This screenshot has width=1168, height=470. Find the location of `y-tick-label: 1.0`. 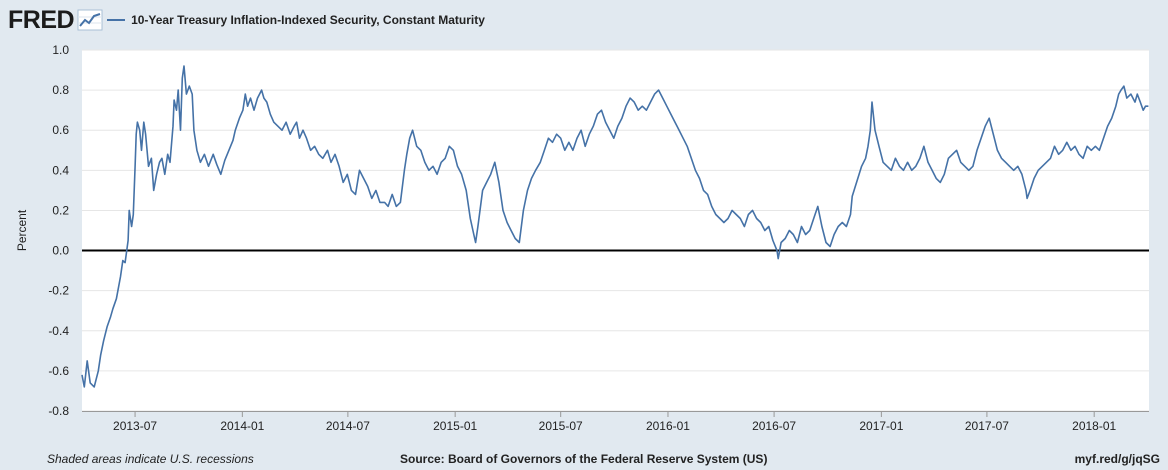

y-tick-label: 1.0 is located at coordinates (60, 50).